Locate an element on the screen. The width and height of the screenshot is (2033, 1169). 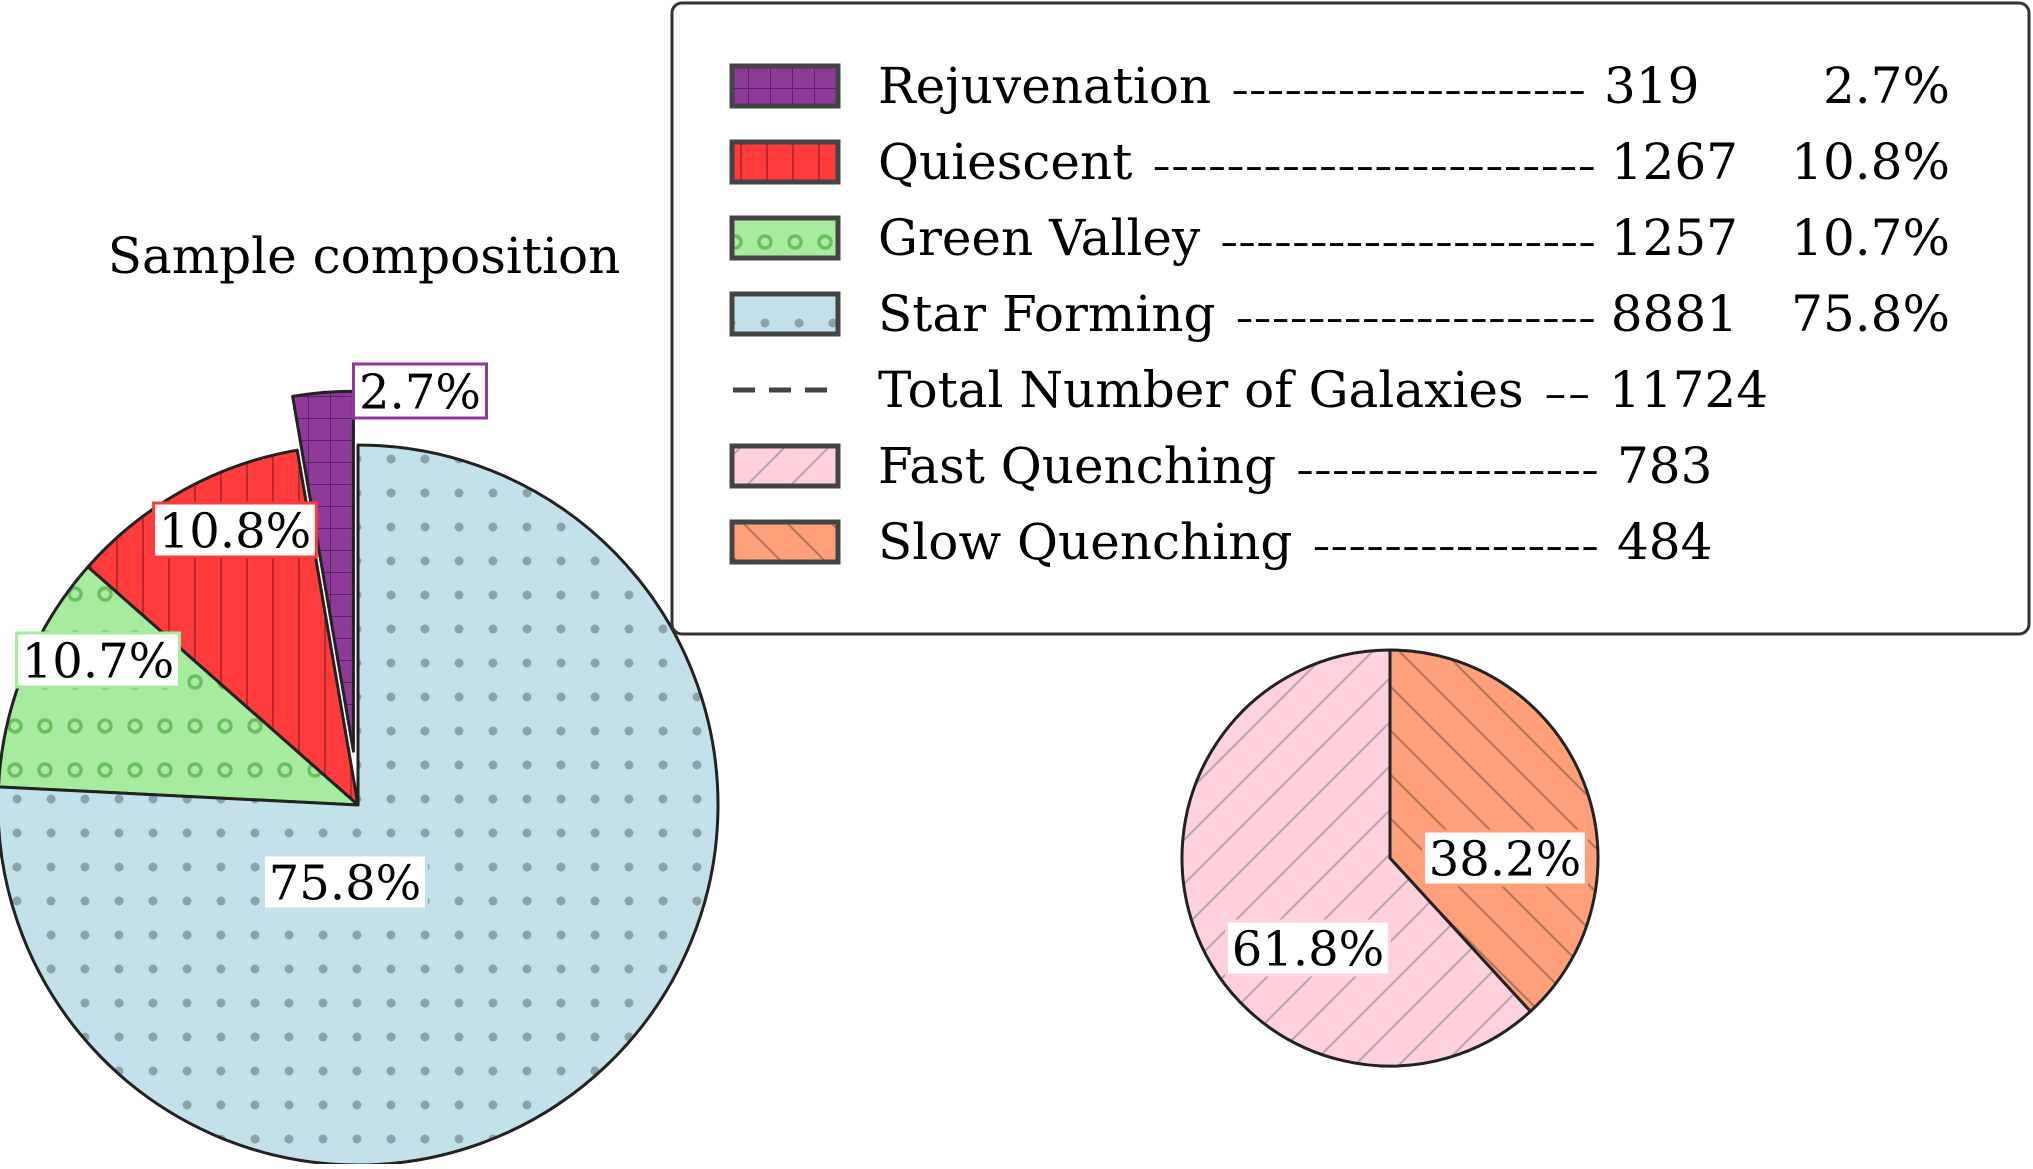
legend-leader-green-valley: --------------------- is located at coordinates (1408, 242).